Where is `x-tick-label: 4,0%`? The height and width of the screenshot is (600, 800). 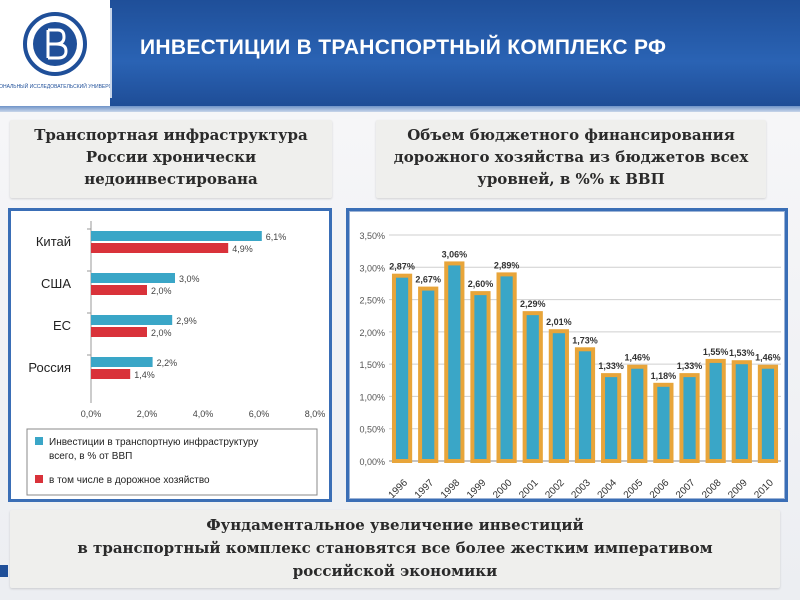 x-tick-label: 4,0% is located at coordinates (203, 414).